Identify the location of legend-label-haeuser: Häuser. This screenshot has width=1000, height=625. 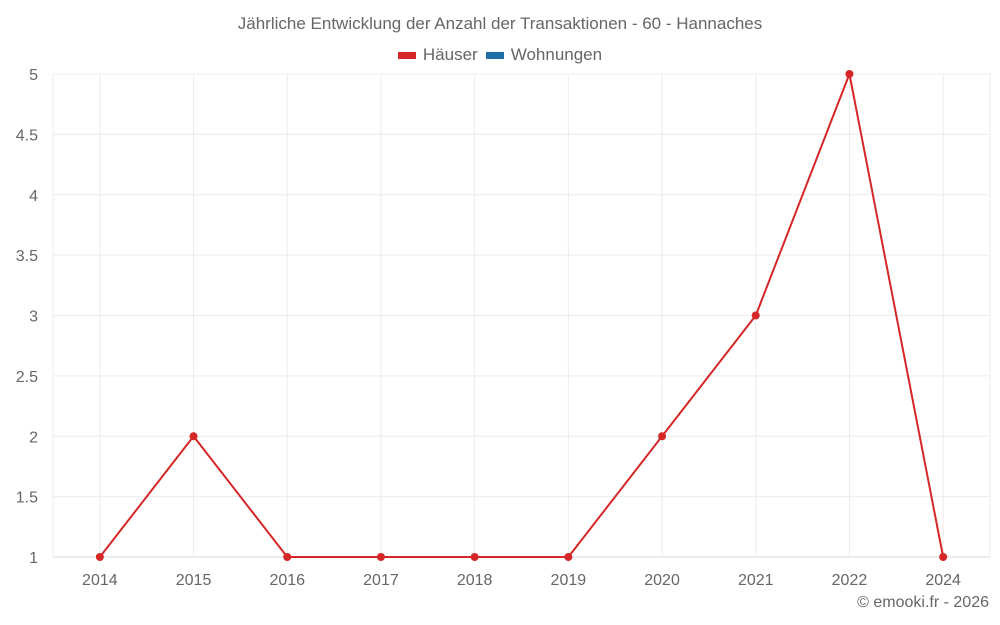
(450, 54).